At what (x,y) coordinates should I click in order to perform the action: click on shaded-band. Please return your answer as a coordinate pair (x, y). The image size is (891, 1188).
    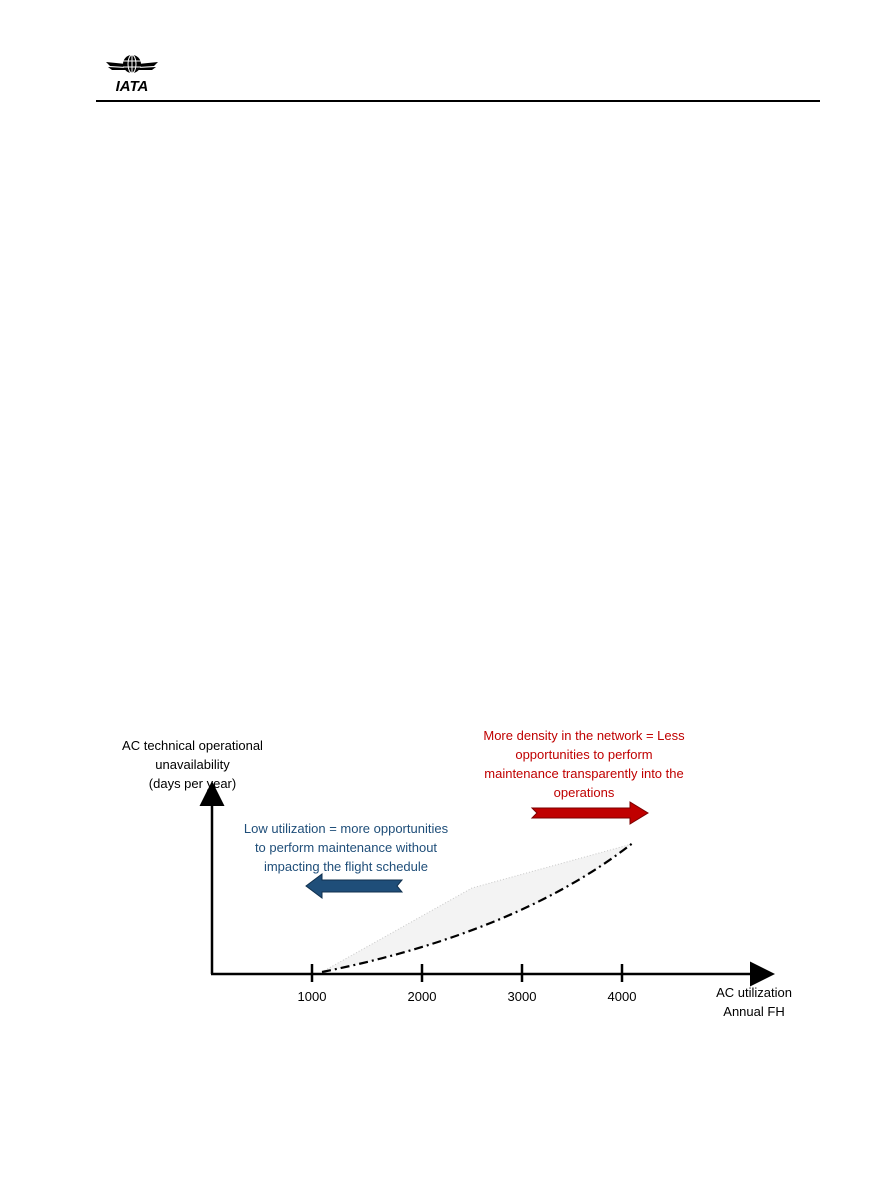
    Looking at the image, I should click on (477, 908).